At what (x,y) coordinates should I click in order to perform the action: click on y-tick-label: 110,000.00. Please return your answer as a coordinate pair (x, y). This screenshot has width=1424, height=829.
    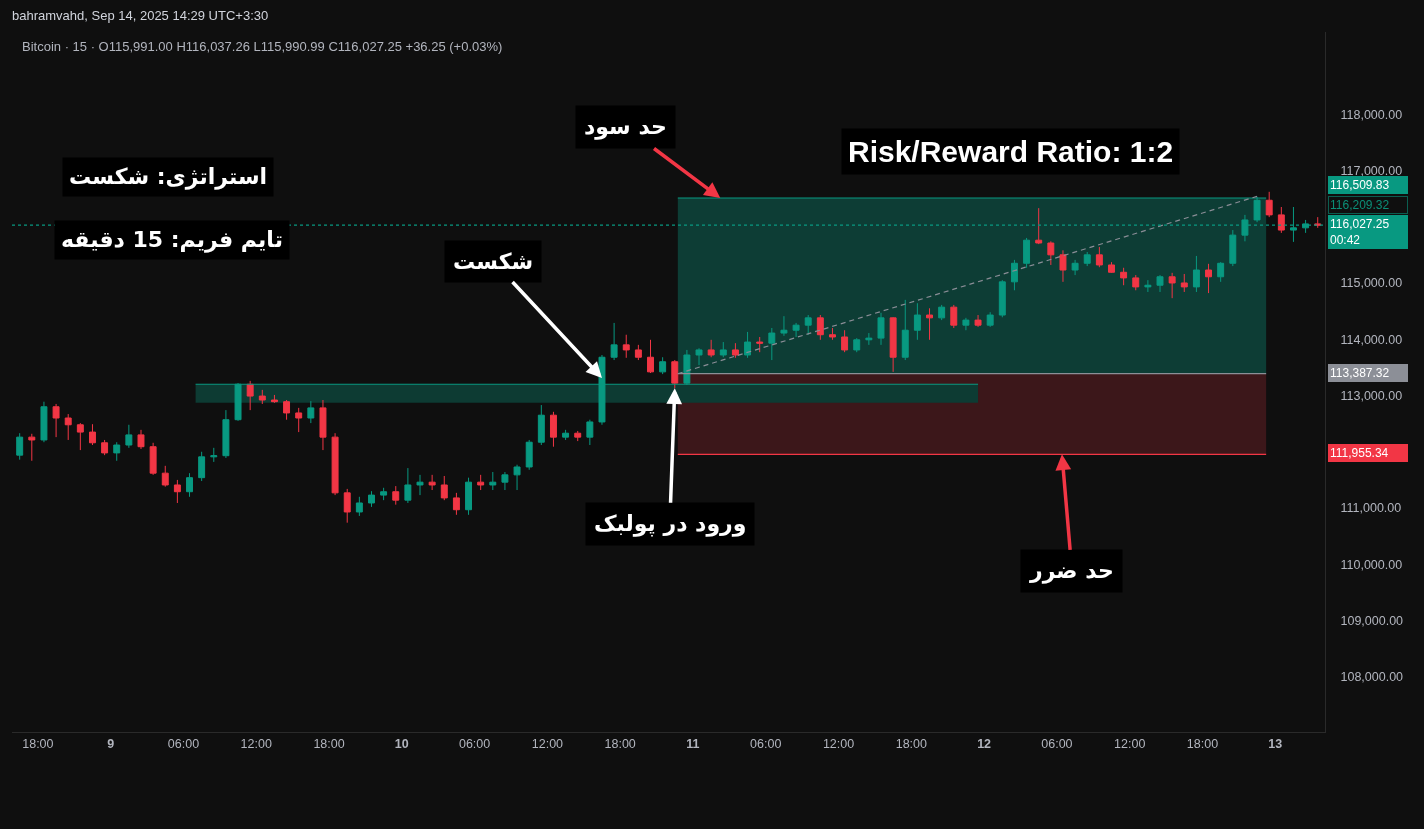
    Looking at the image, I should click on (1371, 564).